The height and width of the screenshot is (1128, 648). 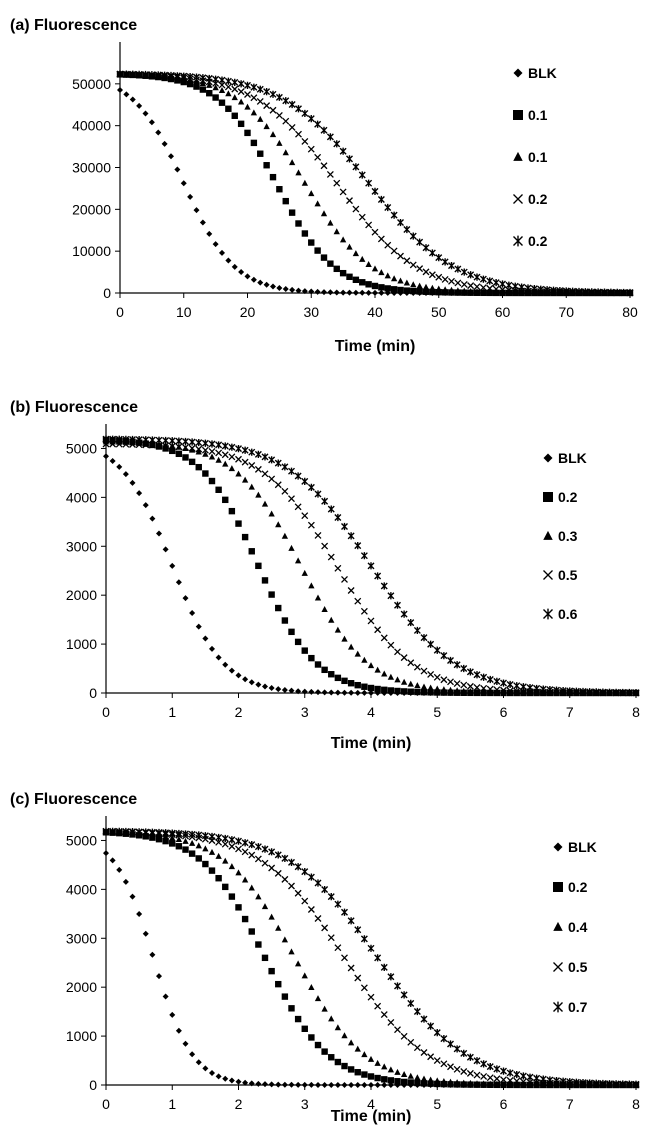 I want to click on x-tick-label: 20, so click(x=248, y=312).